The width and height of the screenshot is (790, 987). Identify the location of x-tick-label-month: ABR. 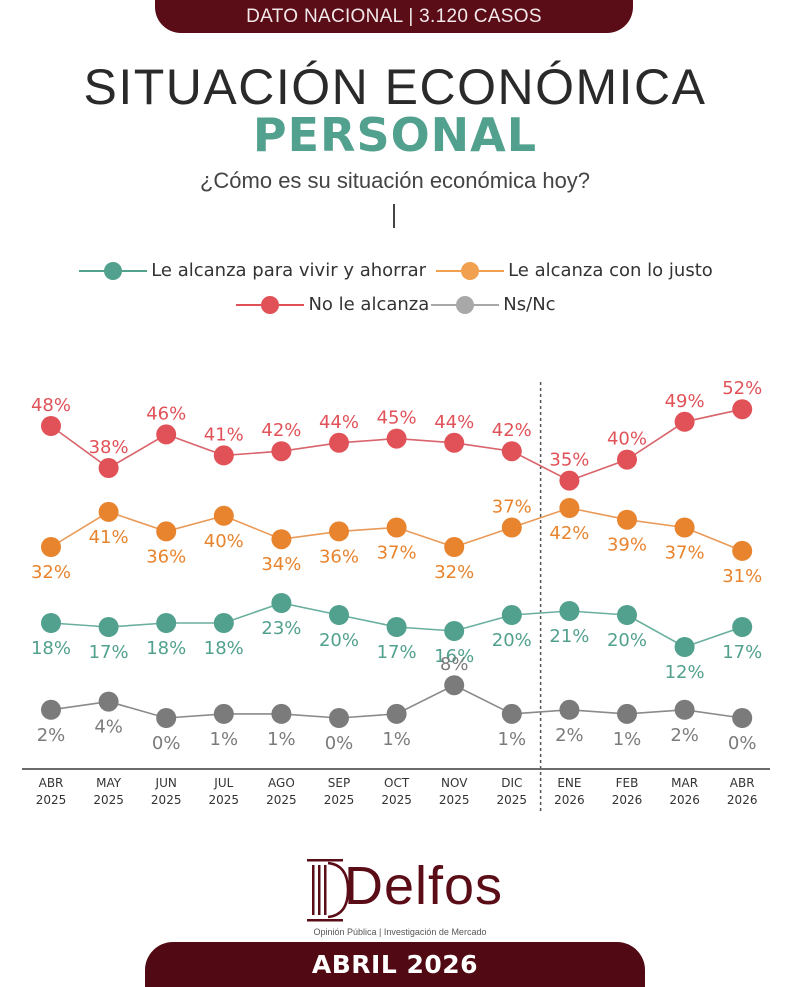
(742, 783).